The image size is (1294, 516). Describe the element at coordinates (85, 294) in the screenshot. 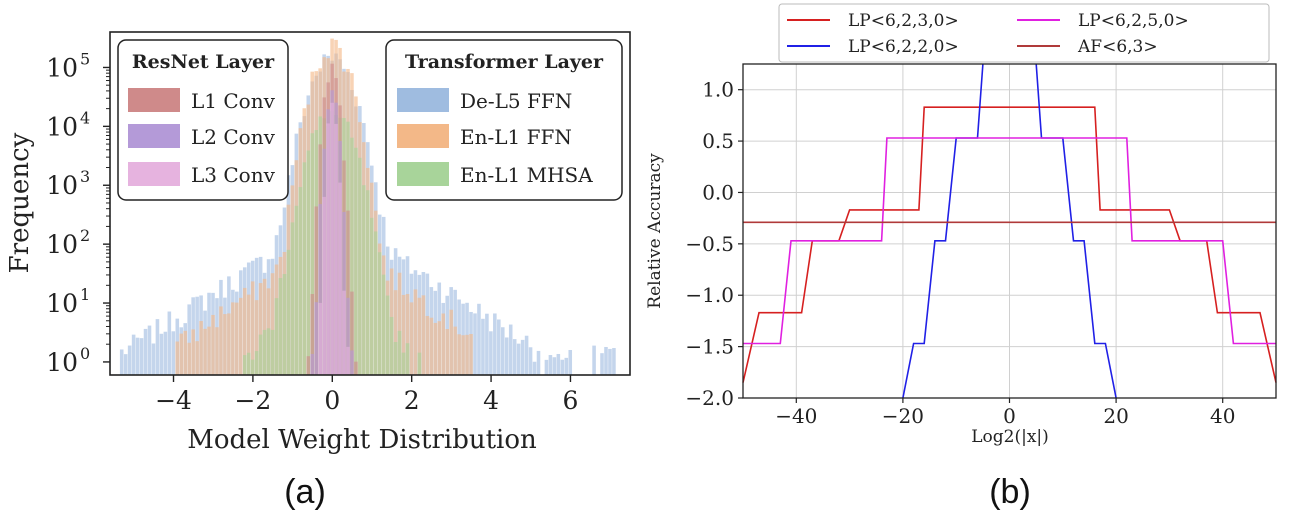

I see `y-tick-exponent: 1` at that location.